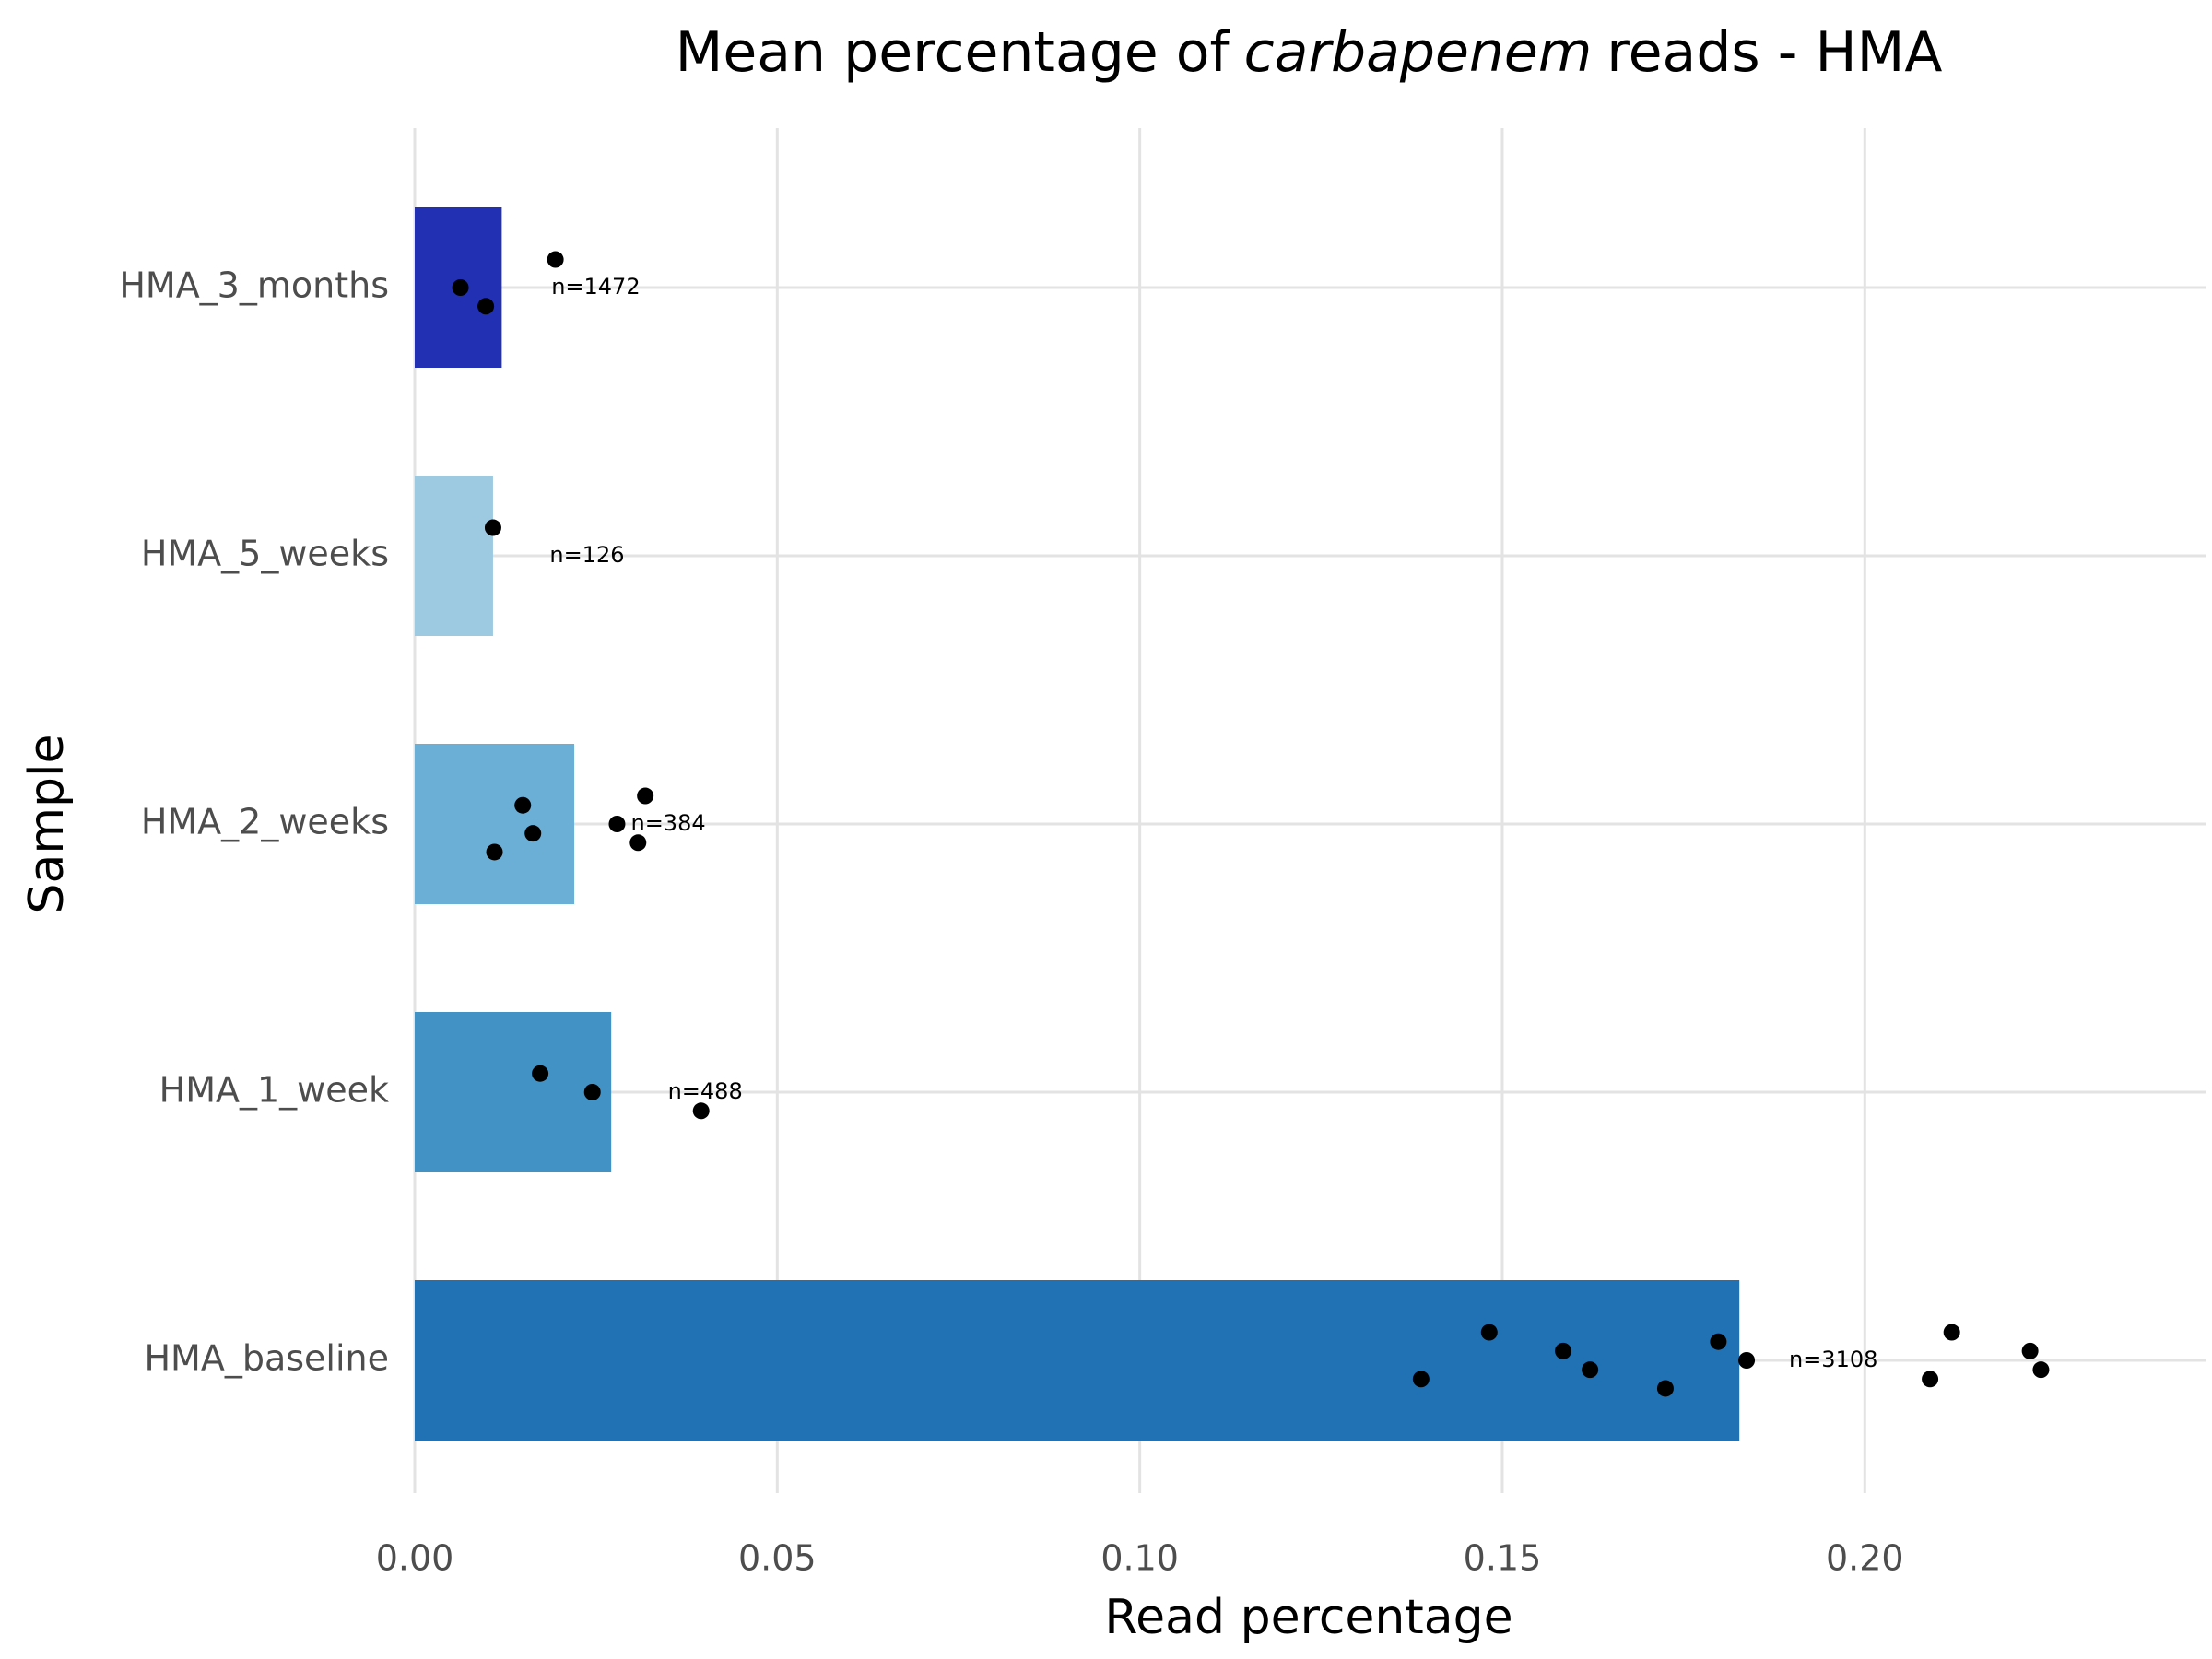 This screenshot has width=2212, height=1659. I want to click on title-part: carbapenem, so click(1418, 52).